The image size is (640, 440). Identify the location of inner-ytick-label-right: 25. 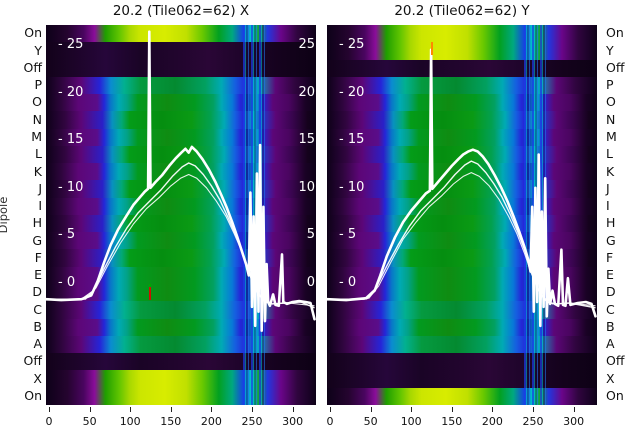
(306, 44).